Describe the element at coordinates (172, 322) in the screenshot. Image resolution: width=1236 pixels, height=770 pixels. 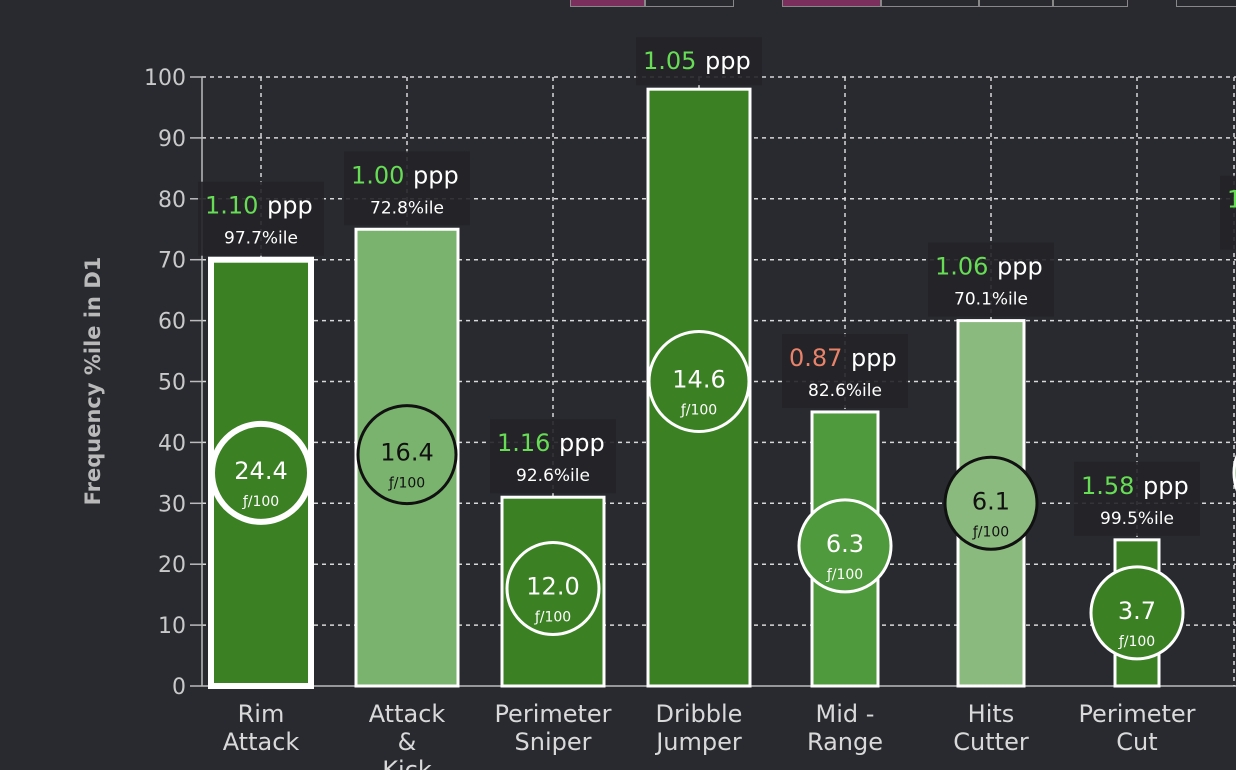
I see `y-tick-label: 60` at that location.